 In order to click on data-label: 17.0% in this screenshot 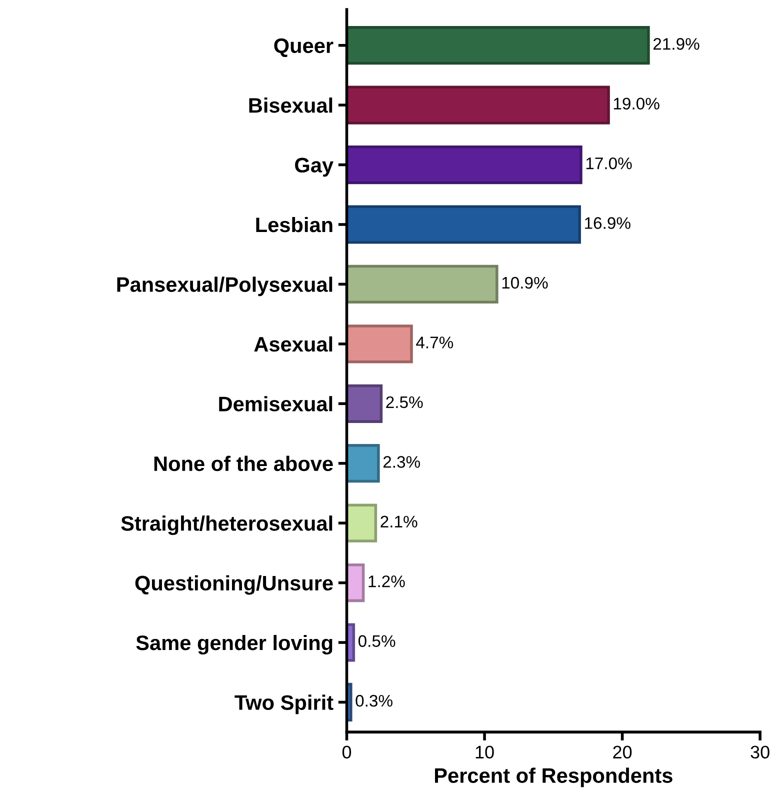, I will do `click(609, 163)`.